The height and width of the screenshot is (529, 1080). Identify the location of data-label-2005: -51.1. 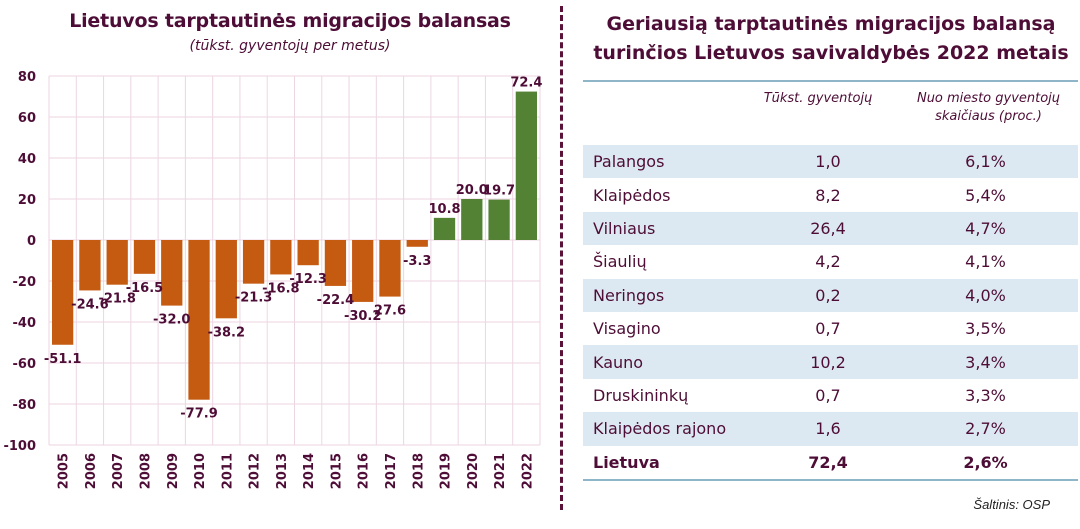
(62, 359).